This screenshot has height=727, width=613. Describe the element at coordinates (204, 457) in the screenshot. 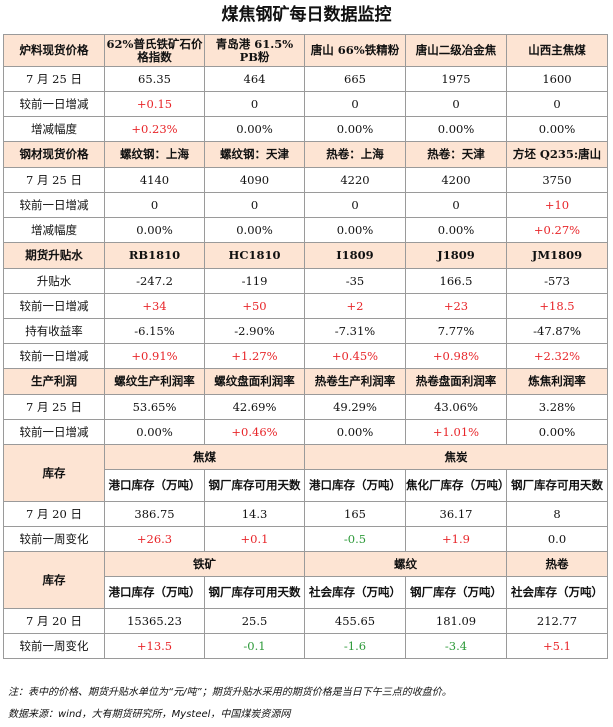

I see `category-header: 焦煤` at that location.